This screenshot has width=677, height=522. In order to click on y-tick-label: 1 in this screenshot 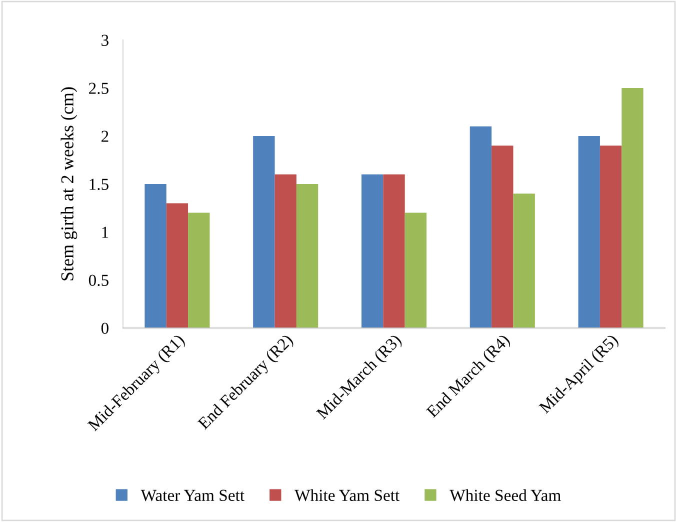, I will do `click(105, 232)`.